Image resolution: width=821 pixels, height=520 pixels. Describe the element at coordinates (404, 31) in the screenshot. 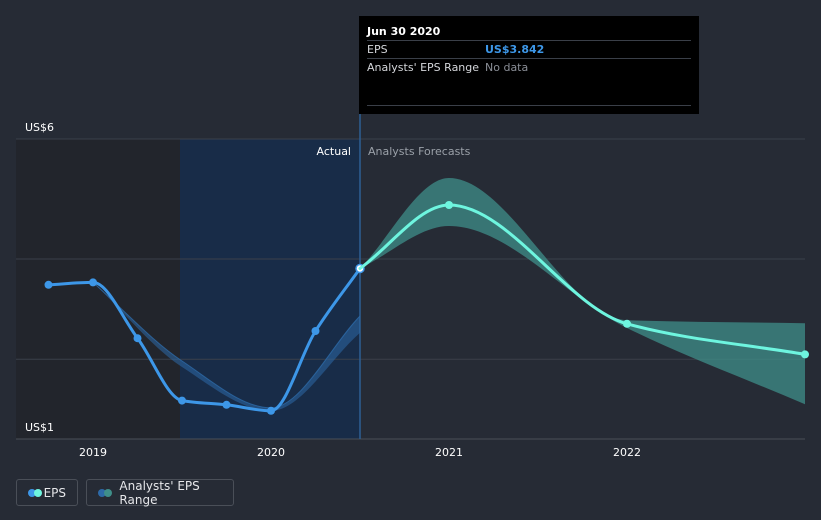

I see `tooltip-date: Jun 30 2020` at that location.